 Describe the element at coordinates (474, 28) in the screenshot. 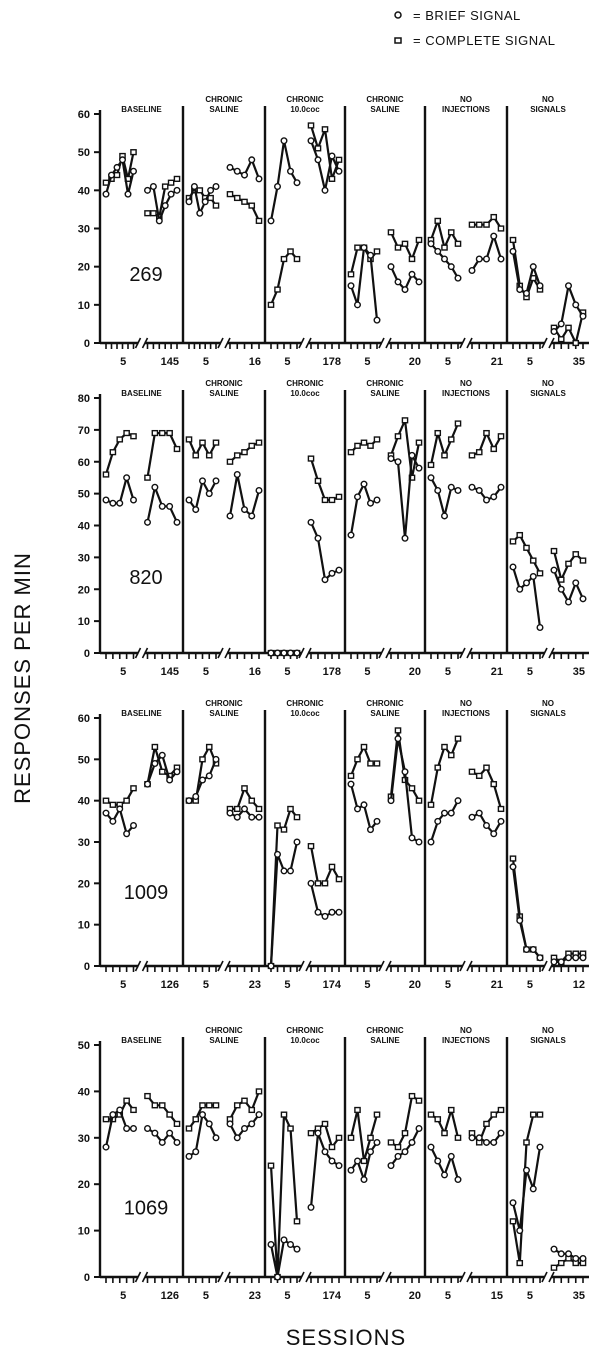

I see `legend: = BRIEF SIGNAL = COMPLETE SIGNAL` at that location.